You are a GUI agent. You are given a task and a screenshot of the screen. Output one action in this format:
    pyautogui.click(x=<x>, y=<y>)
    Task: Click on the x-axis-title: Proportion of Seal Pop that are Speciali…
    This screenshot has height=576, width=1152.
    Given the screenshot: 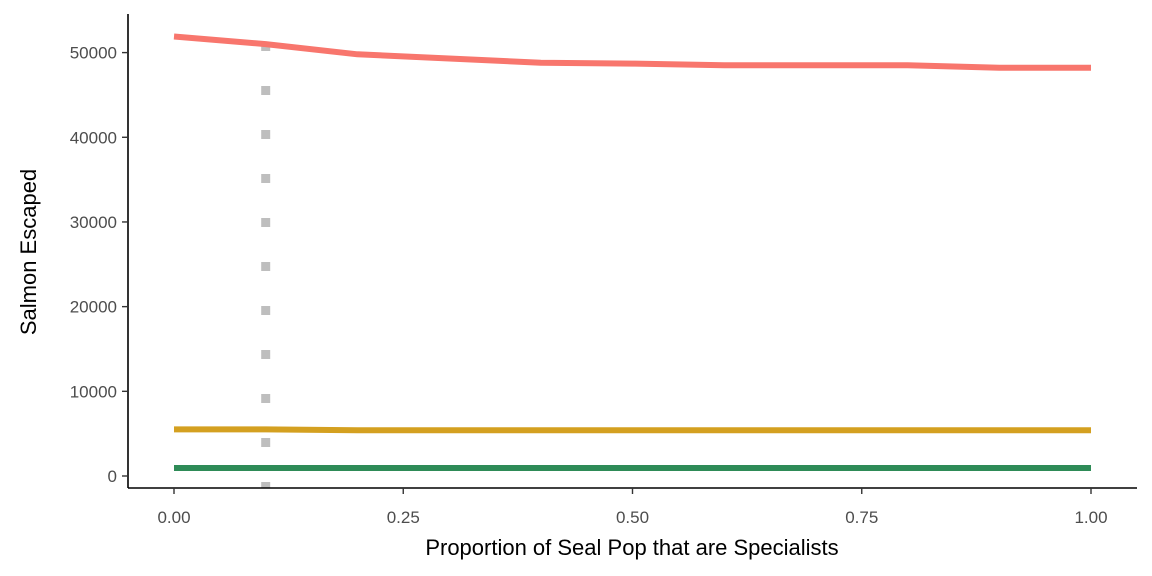 What is the action you would take?
    pyautogui.click(x=631, y=547)
    